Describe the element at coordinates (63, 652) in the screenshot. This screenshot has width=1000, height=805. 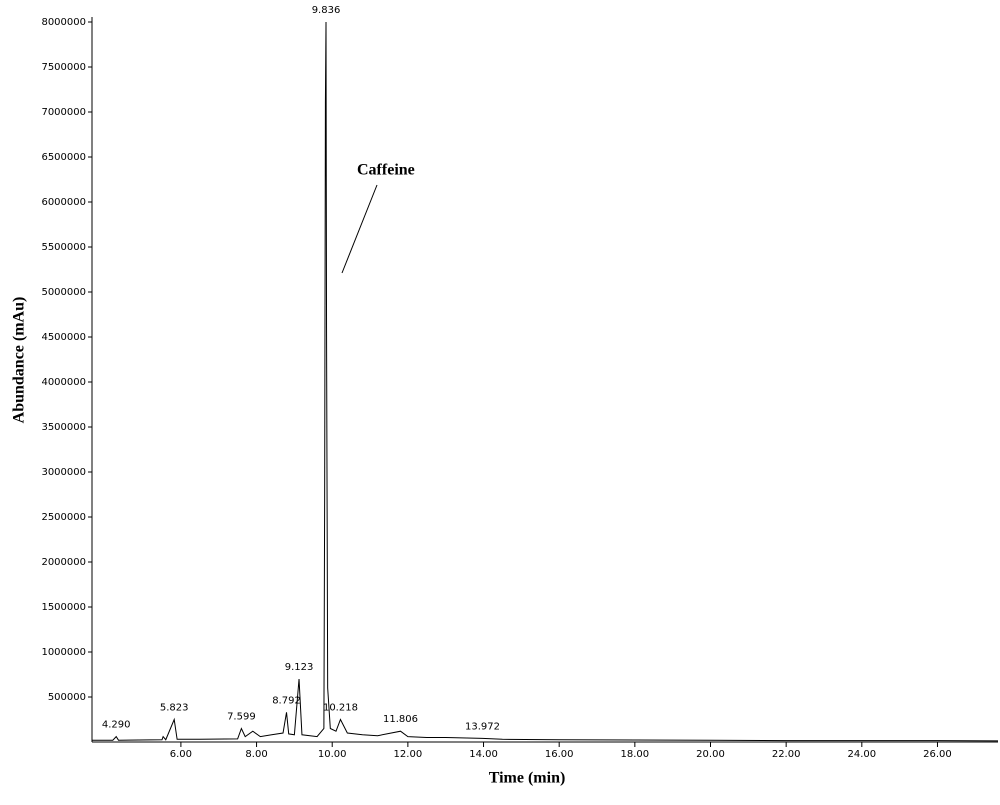
I see `y-tick-label: 1000000` at that location.